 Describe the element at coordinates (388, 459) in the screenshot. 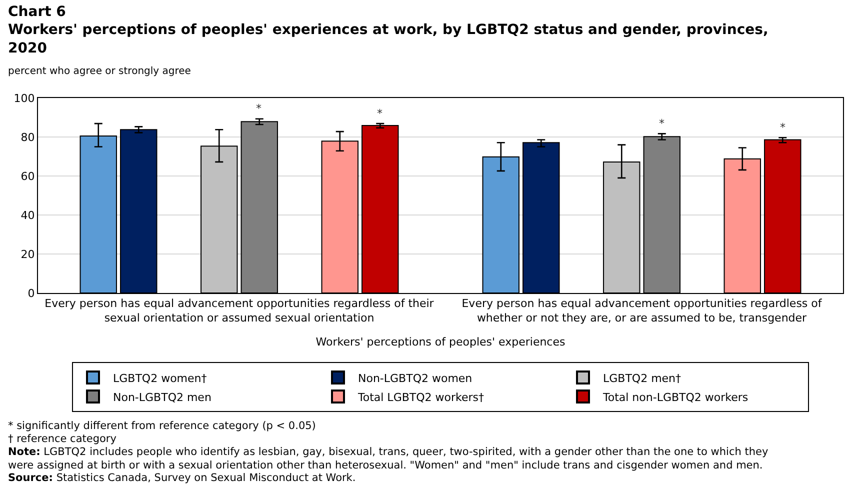

I see `text: Note: LGBTQ2 includes people who identify as lesbian, gay, bisexual, trans, queer, two-spirited, with a gender other than the one to which they were assigned at birth or with a sexual orientation other than heterosexual. "Women" and "men" include trans and cisgender women and men.` at that location.